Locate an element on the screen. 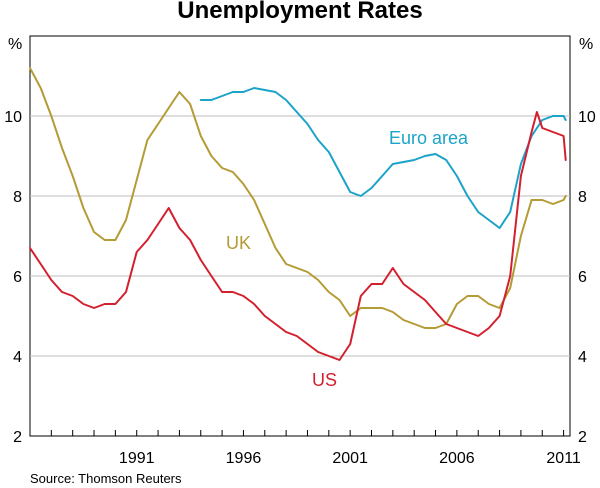 The width and height of the screenshot is (600, 488). x-tick-label-2001: 2001 is located at coordinates (350, 458).